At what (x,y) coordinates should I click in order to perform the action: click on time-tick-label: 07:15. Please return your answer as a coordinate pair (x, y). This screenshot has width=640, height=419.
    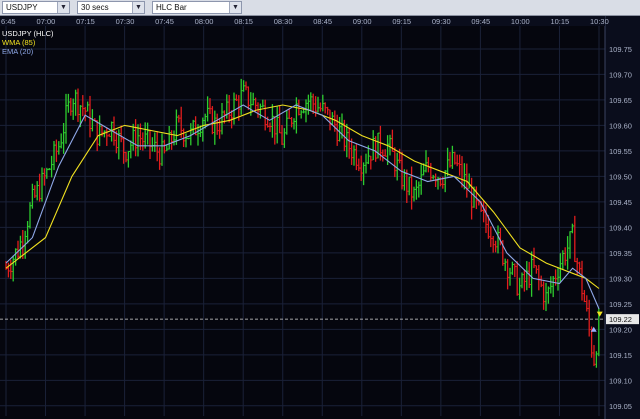
    Looking at the image, I should click on (85, 21).